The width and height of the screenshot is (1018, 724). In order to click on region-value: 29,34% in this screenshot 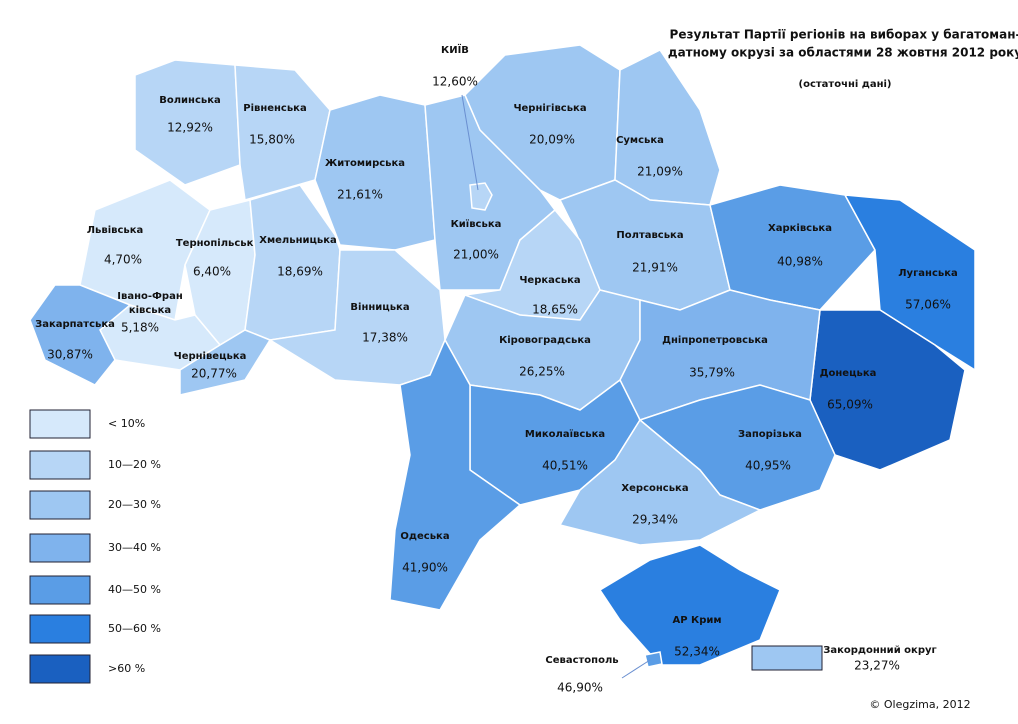, I will do `click(655, 520)`.